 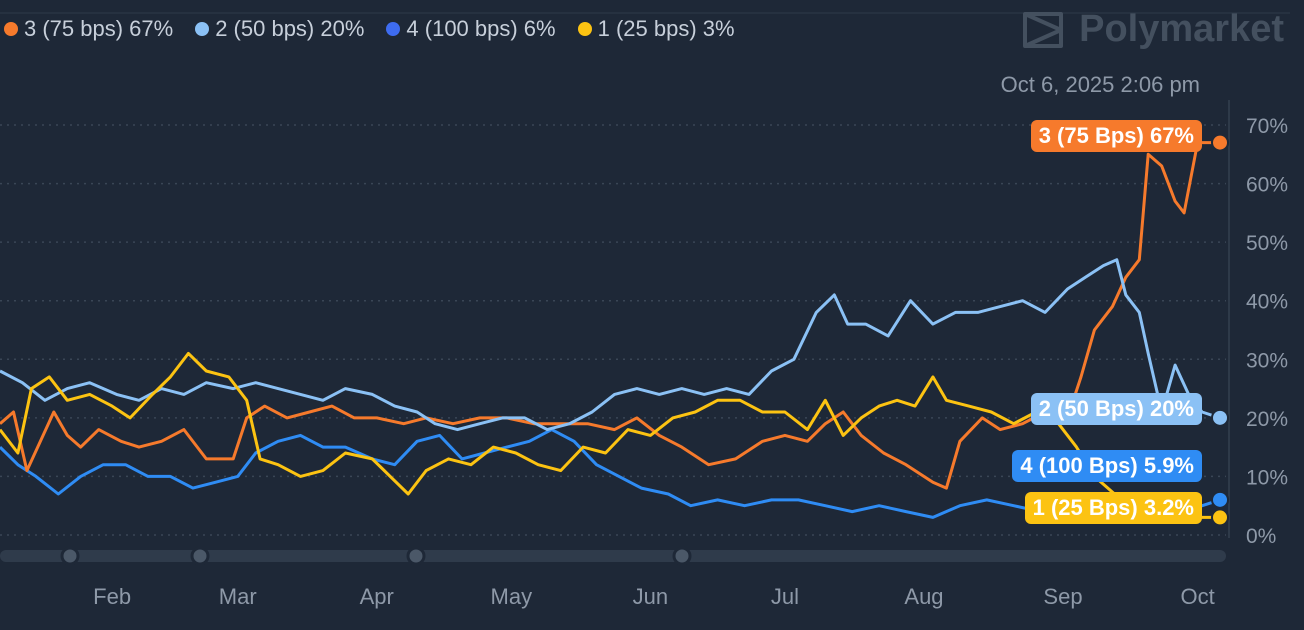 I want to click on y-tick-label: 60%, so click(x=1267, y=185).